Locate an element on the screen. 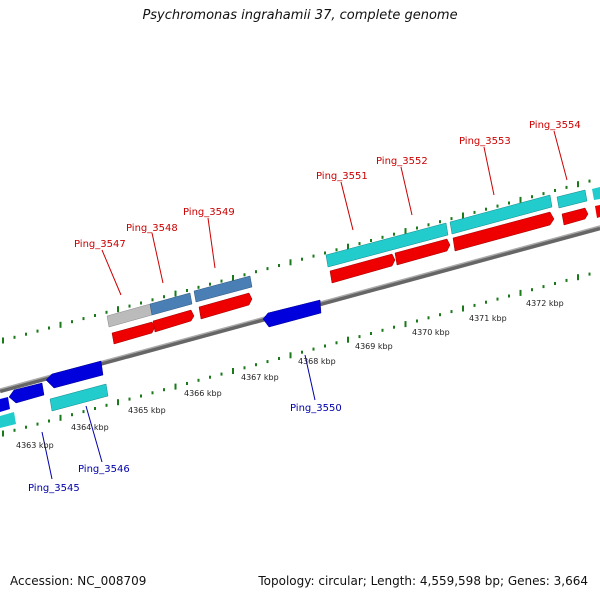 This screenshot has width=600, height=600. tick-label-4364: 4364 kbp is located at coordinates (90, 427).